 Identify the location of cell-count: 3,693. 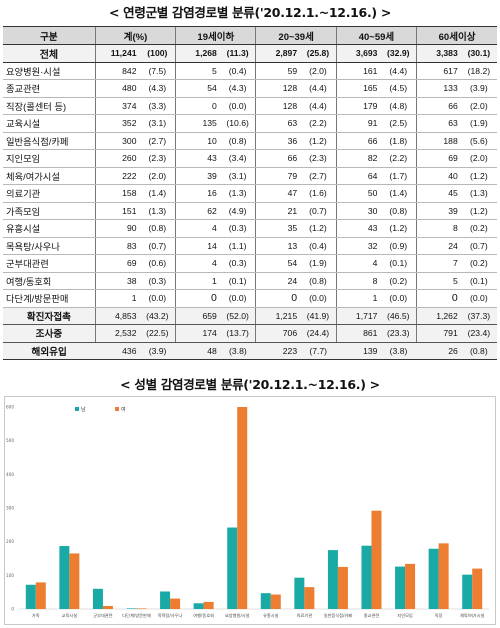
(358, 53).